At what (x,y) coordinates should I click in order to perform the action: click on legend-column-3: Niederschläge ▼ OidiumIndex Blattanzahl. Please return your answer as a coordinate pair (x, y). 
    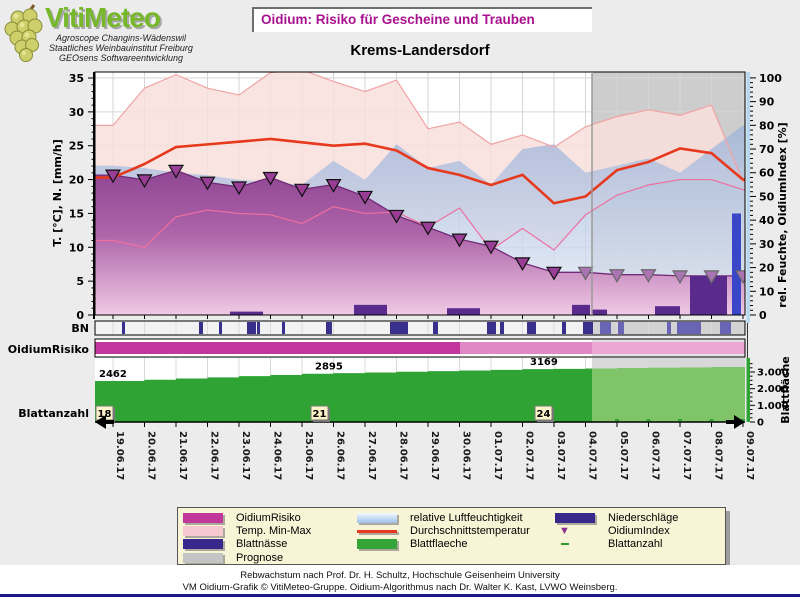
    Looking at the image, I should click on (616, 531).